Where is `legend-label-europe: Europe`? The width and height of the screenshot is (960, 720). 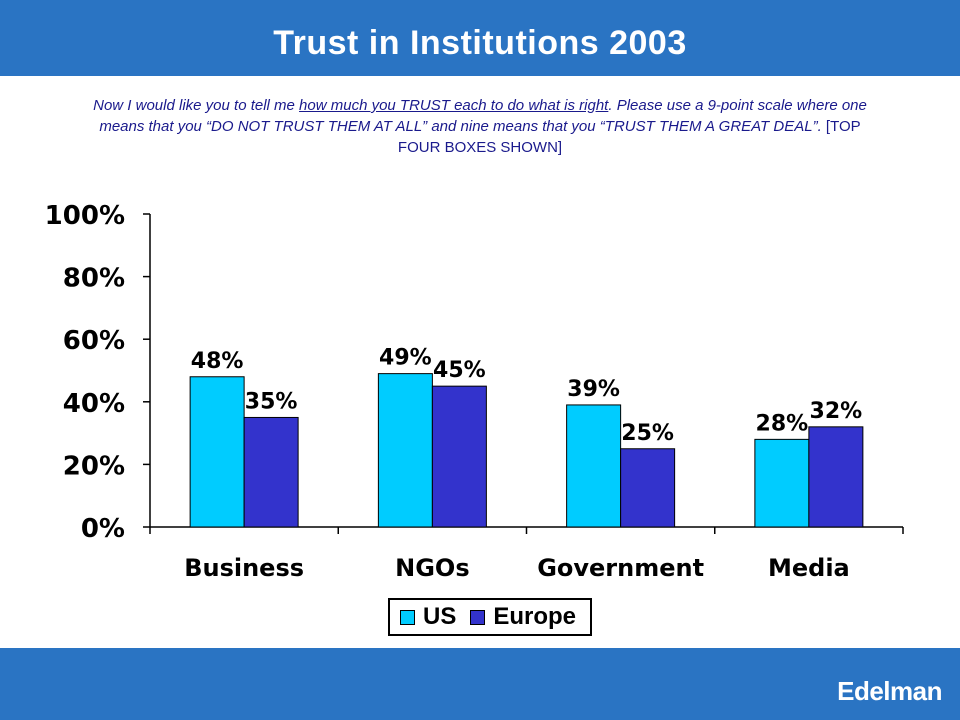
legend-label-europe: Europe is located at coordinates (535, 616).